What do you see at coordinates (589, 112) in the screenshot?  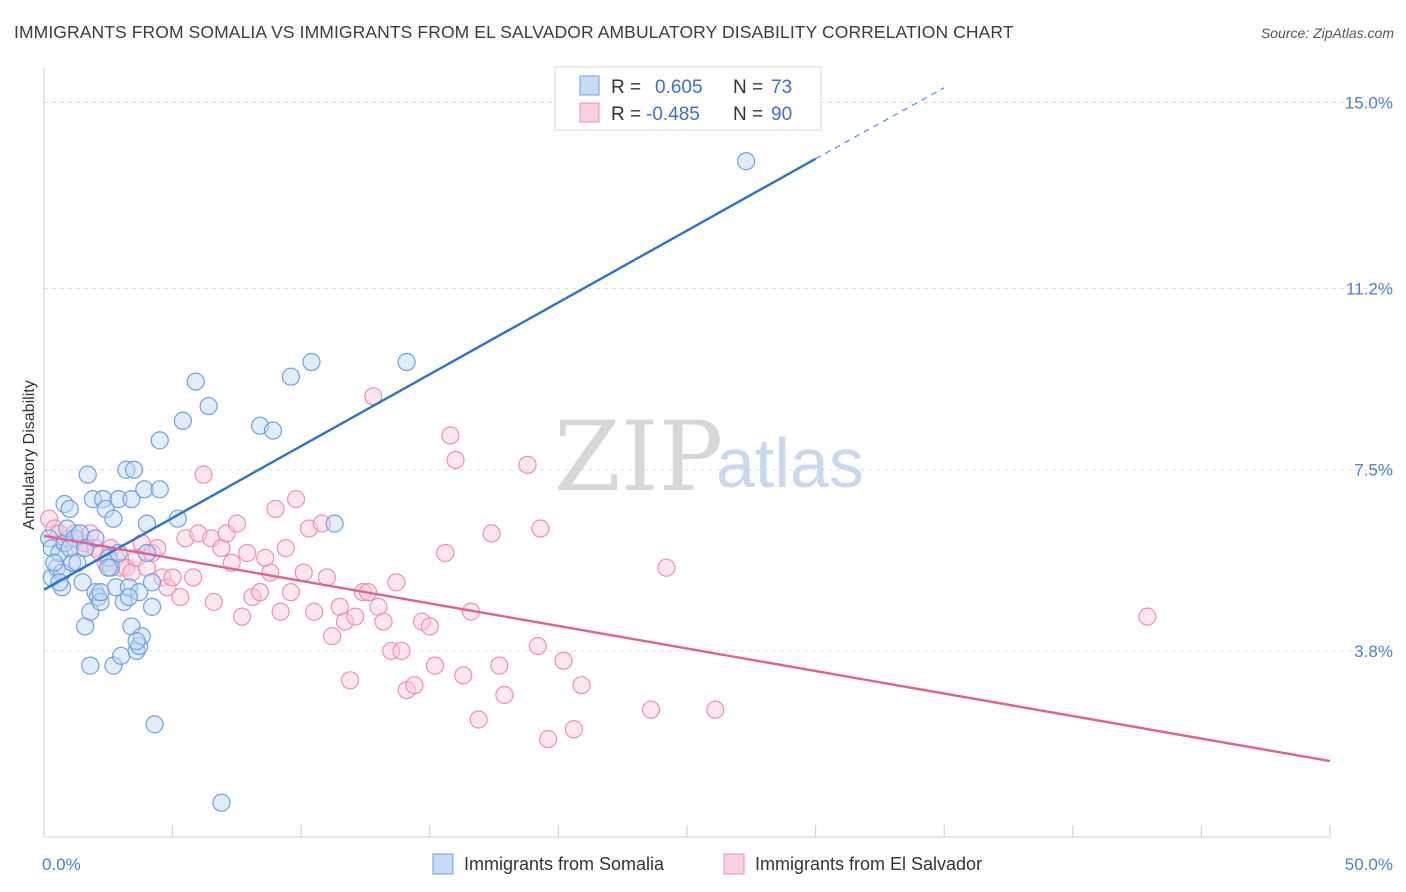 I see `legend-swatch-el-salvador` at bounding box center [589, 112].